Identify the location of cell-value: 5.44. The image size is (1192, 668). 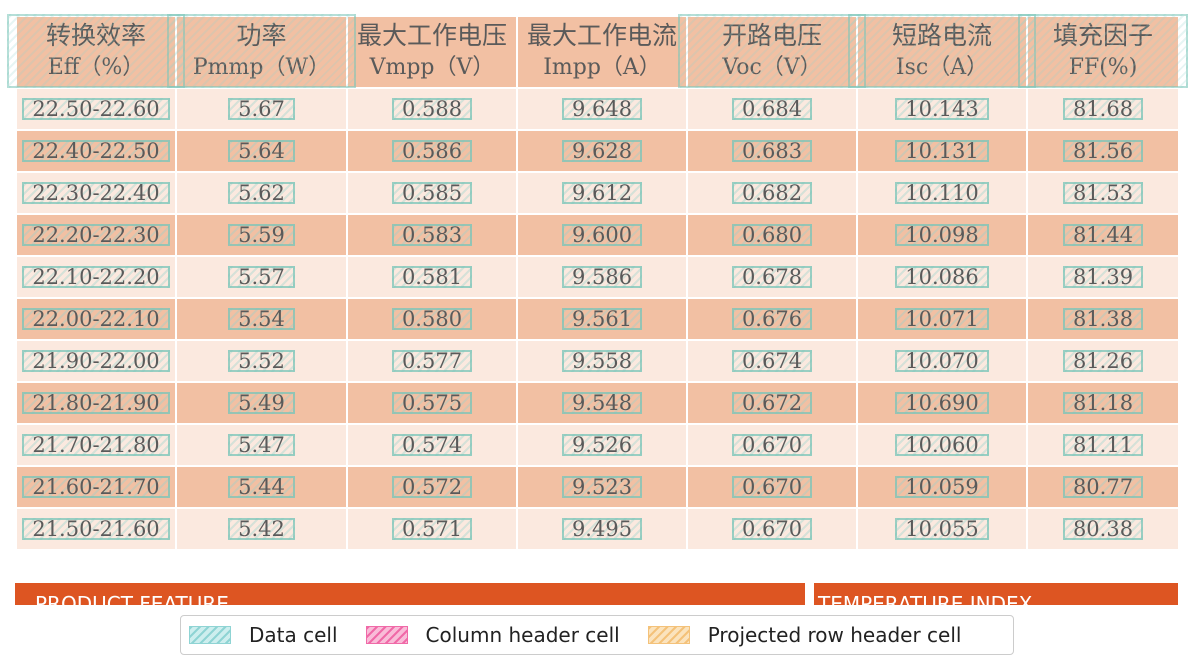
(261, 487).